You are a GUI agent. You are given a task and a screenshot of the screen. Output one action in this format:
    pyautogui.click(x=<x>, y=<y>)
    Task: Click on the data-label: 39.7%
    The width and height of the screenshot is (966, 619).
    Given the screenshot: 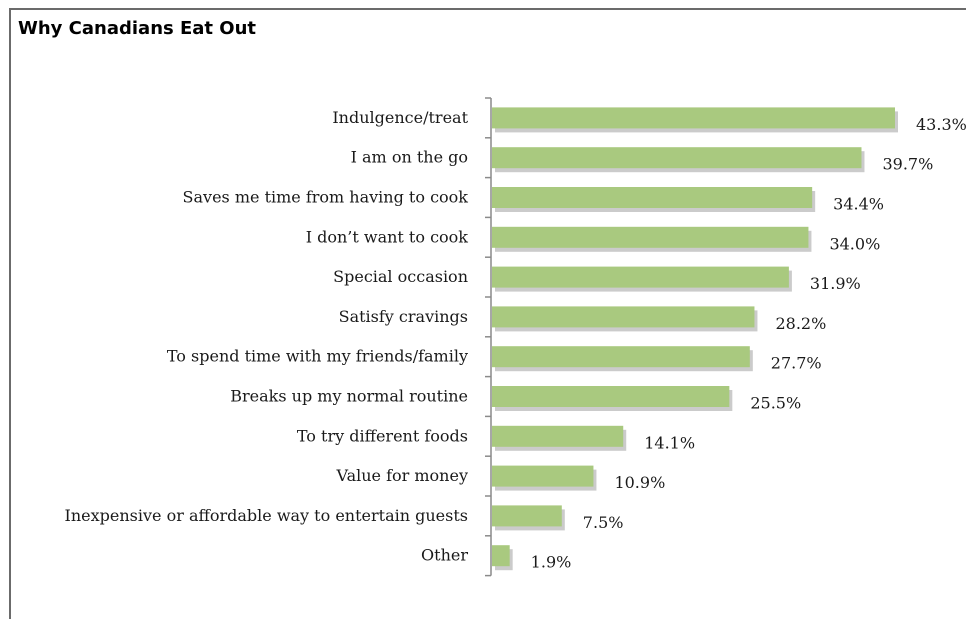 What is the action you would take?
    pyautogui.click(x=907, y=164)
    